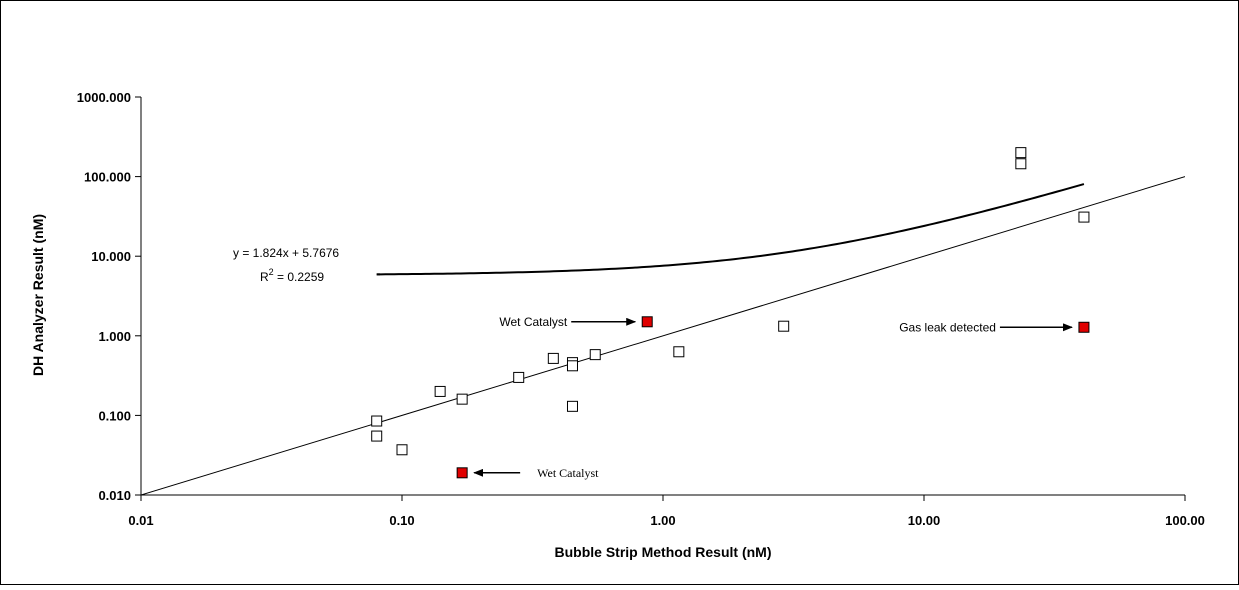  I want to click on y-tick-label: 10.000, so click(111, 256).